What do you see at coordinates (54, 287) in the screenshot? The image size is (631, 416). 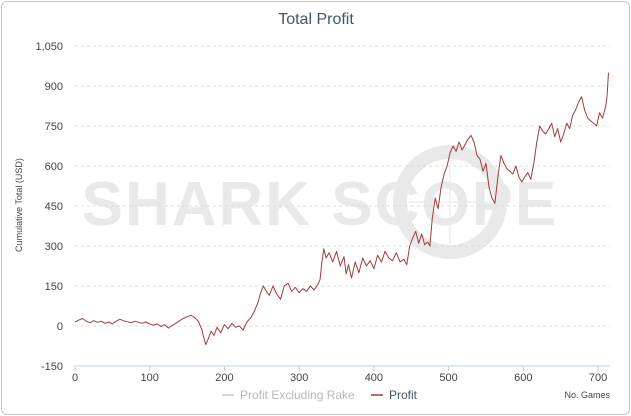 I see `y-tick-label: 150` at bounding box center [54, 287].